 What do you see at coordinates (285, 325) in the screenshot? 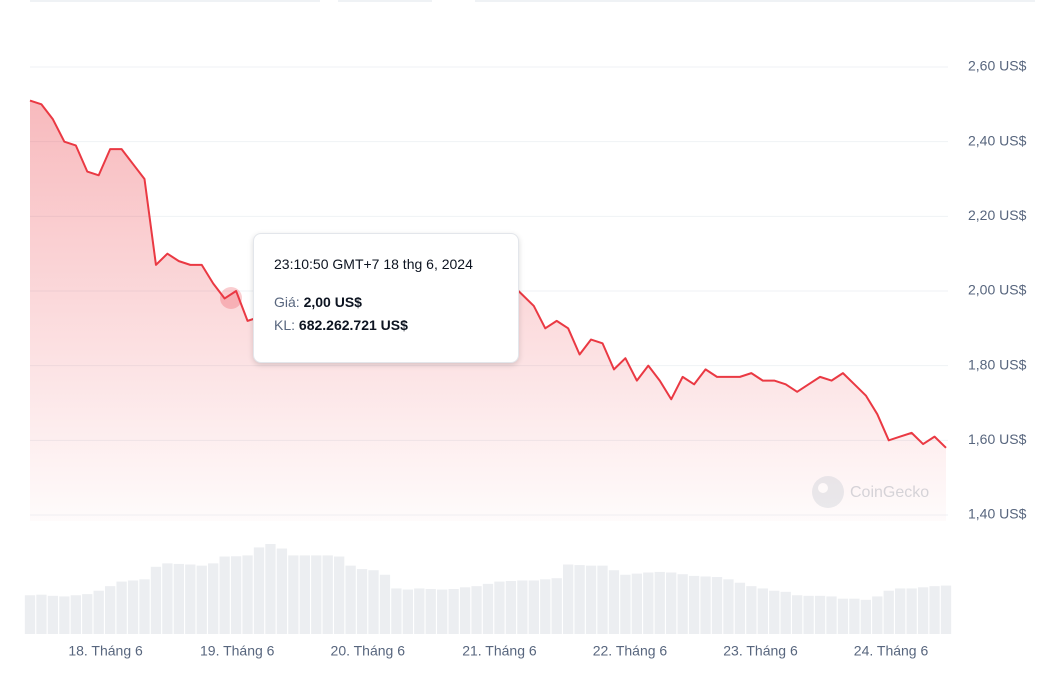
I see `tooltip-volume-label: KL:` at bounding box center [285, 325].